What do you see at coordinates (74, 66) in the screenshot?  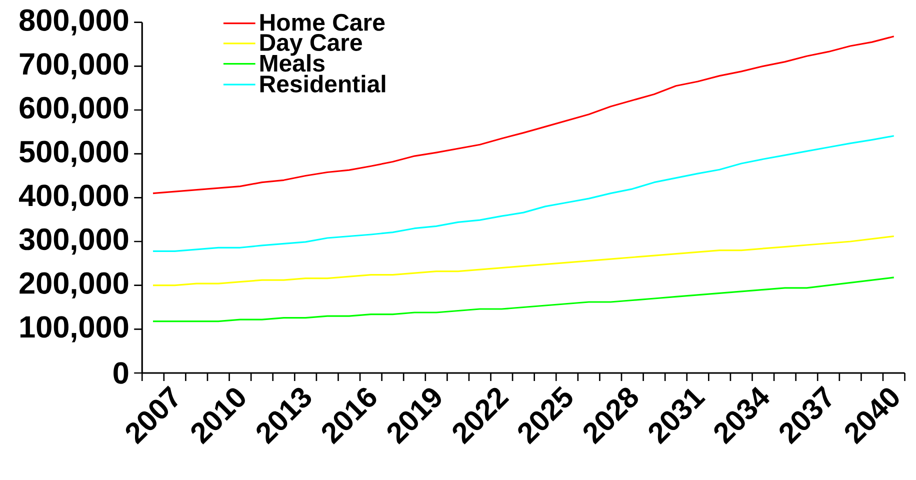 I see `y-tick-label: 700,000` at bounding box center [74, 66].